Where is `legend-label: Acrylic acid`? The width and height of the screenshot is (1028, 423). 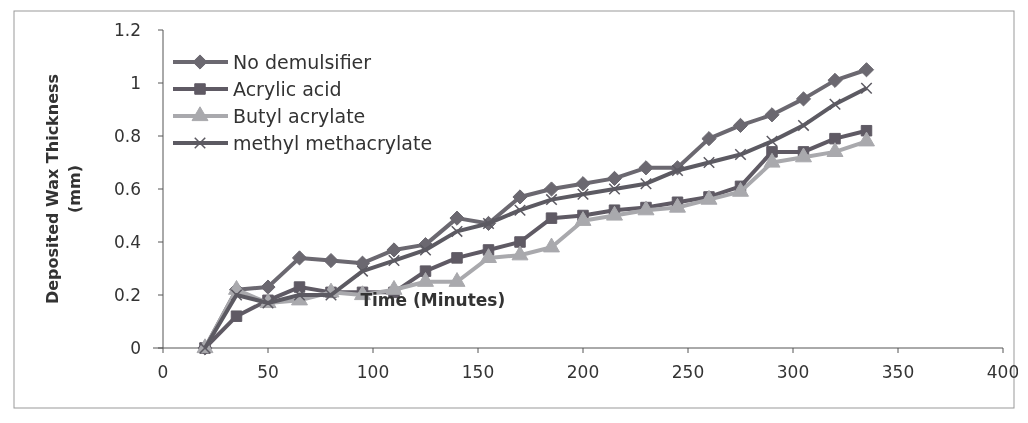 legend-label: Acrylic acid is located at coordinates (287, 88).